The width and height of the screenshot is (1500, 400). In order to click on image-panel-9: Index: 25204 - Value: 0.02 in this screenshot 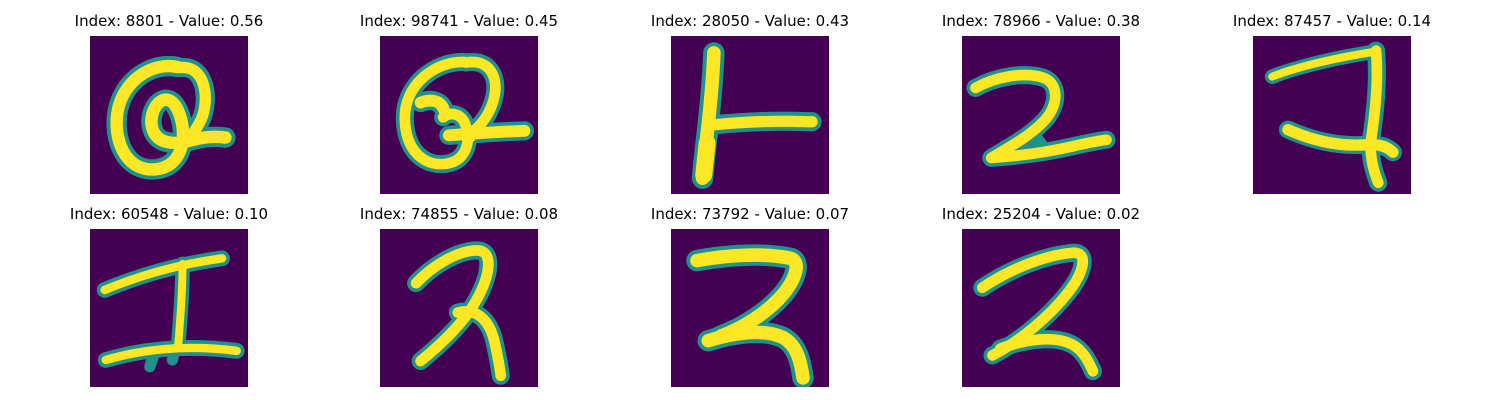, I will do `click(1041, 298)`.